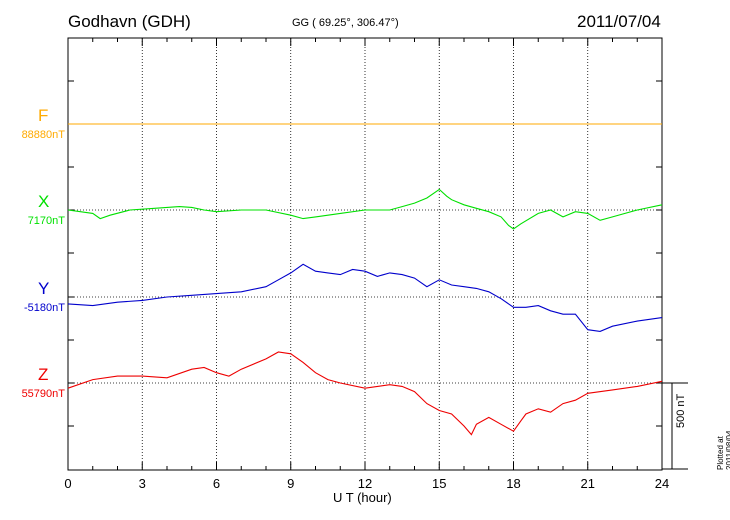 The height and width of the screenshot is (520, 730). Describe the element at coordinates (44, 201) in the screenshot. I see `component-name-x: X` at that location.